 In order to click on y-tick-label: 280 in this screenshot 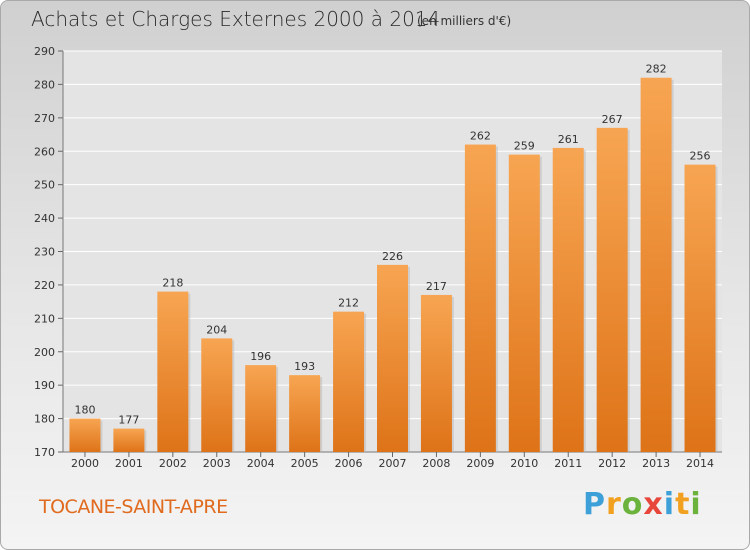, I will do `click(44, 84)`.